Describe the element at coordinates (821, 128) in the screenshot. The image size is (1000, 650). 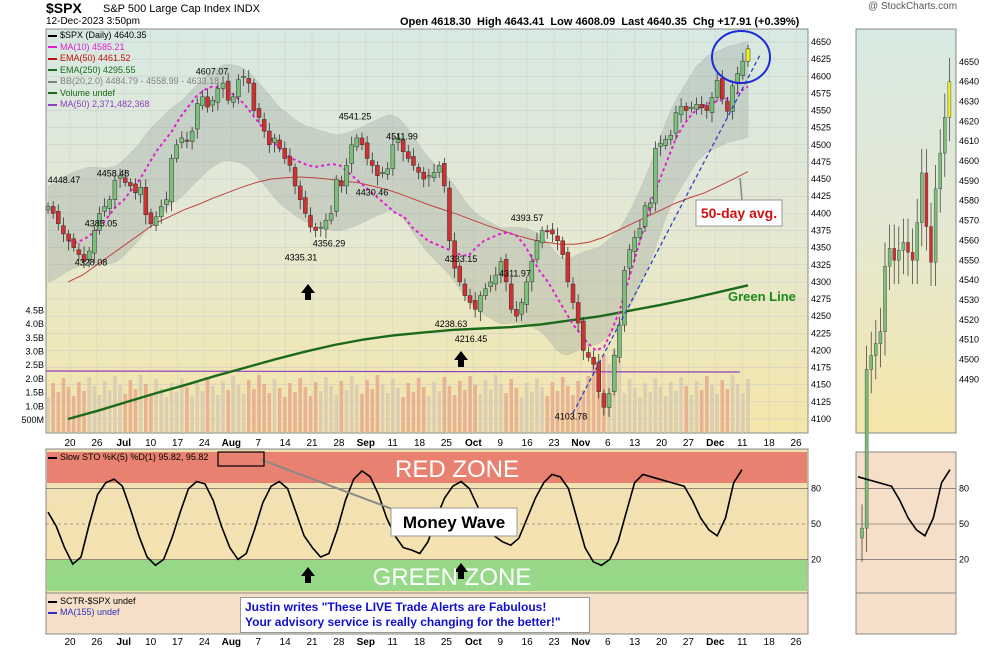
I see `y-tick-label: 4525` at that location.